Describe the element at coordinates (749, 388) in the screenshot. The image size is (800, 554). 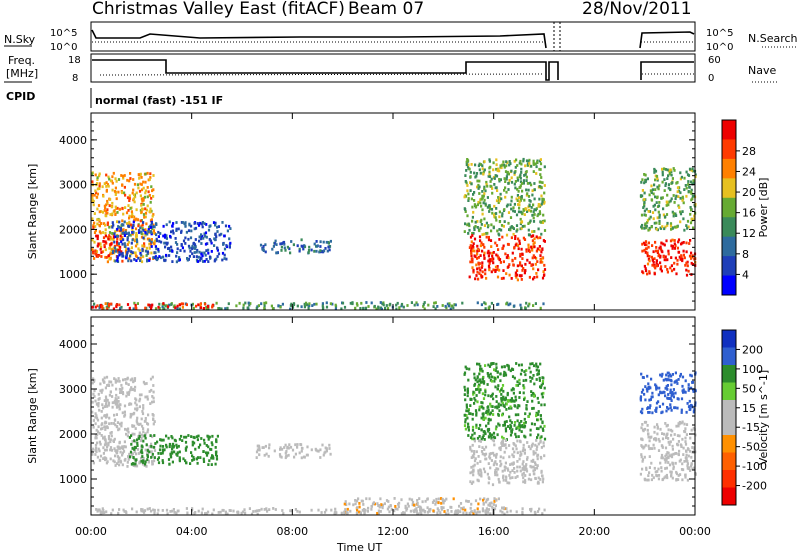
I see `colorbar-tick-label: 50` at that location.